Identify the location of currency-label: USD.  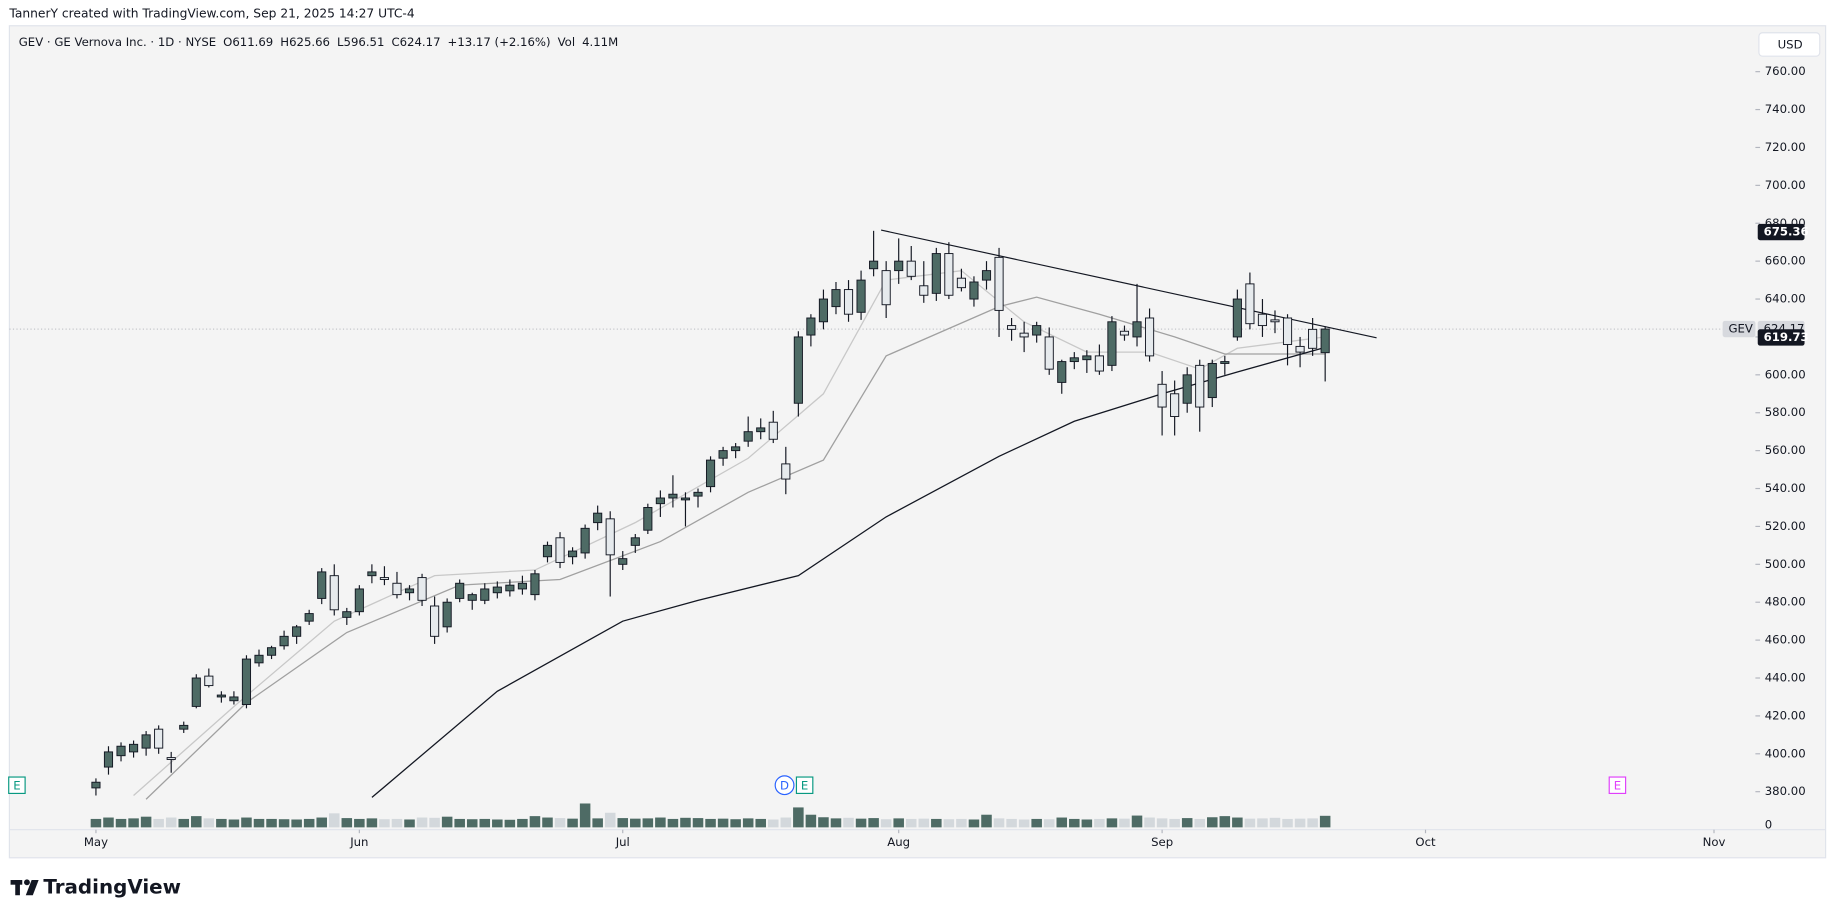
(1790, 45).